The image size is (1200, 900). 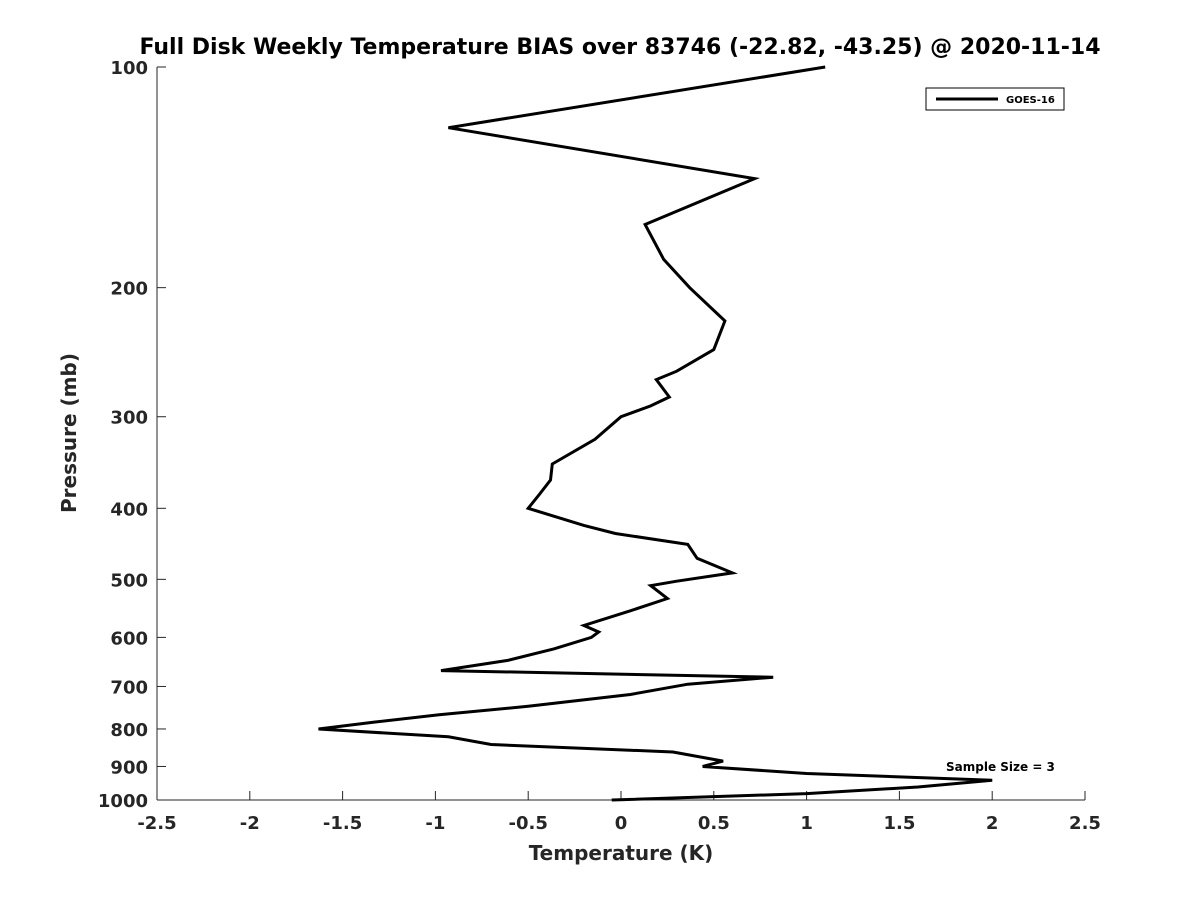 I want to click on y-tick-label: 800, so click(x=129, y=730).